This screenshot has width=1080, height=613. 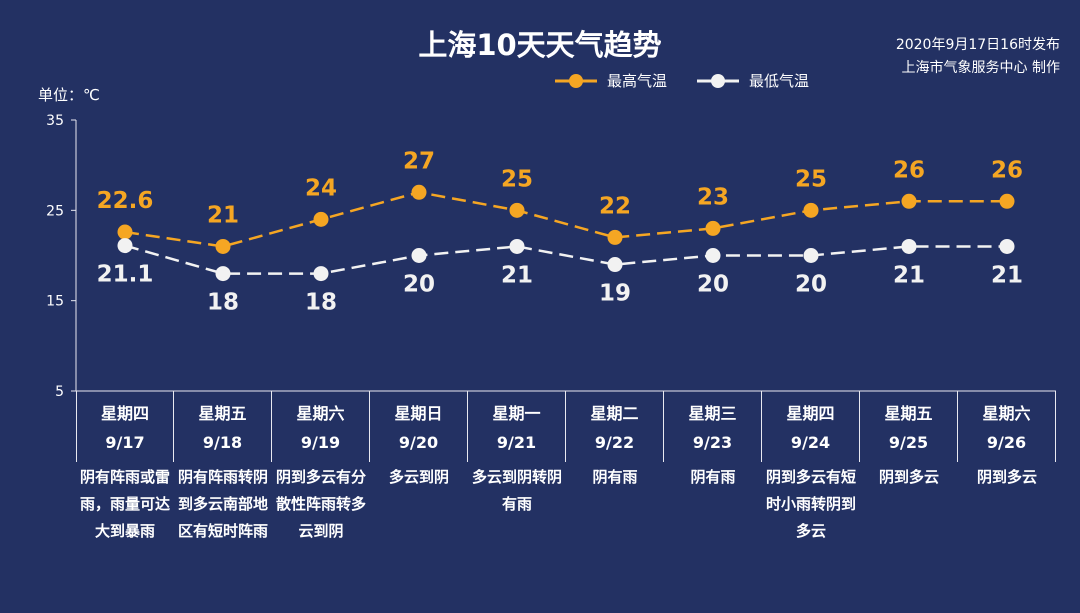 What do you see at coordinates (69, 95) in the screenshot?
I see `unit-label: 单位：℃` at bounding box center [69, 95].